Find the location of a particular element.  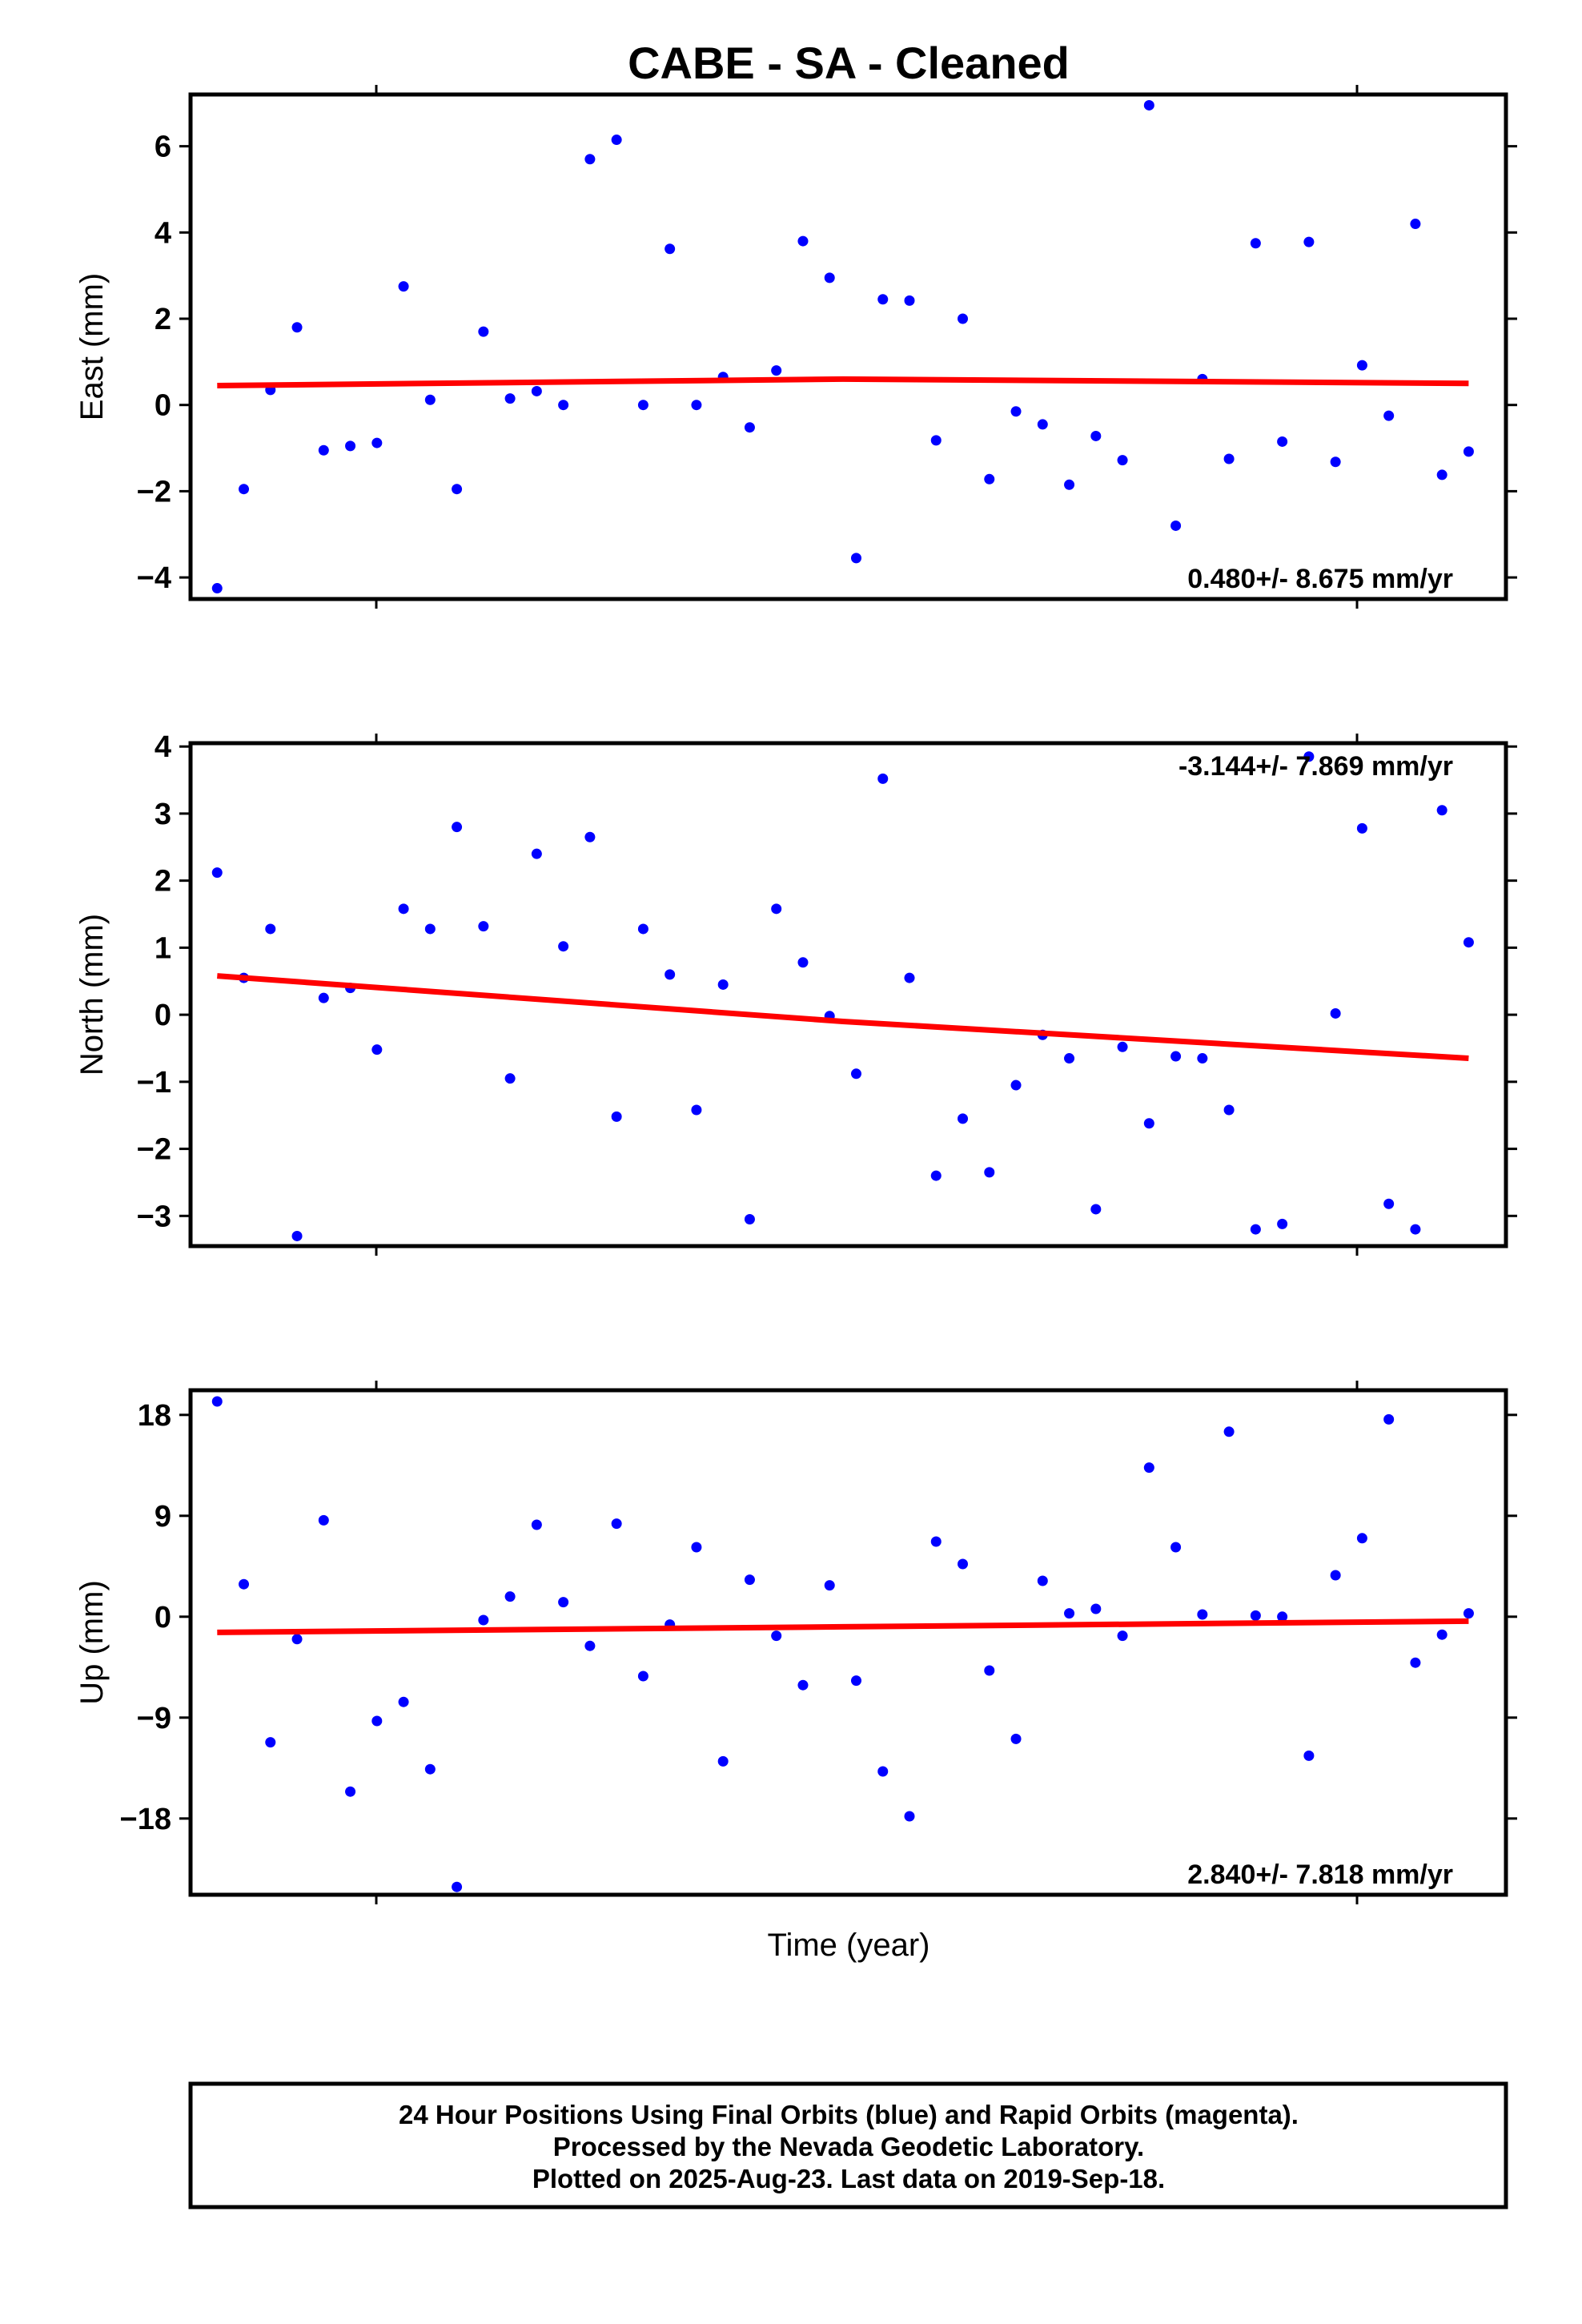

panel-1-ytick-label: 2 is located at coordinates (163, 319).